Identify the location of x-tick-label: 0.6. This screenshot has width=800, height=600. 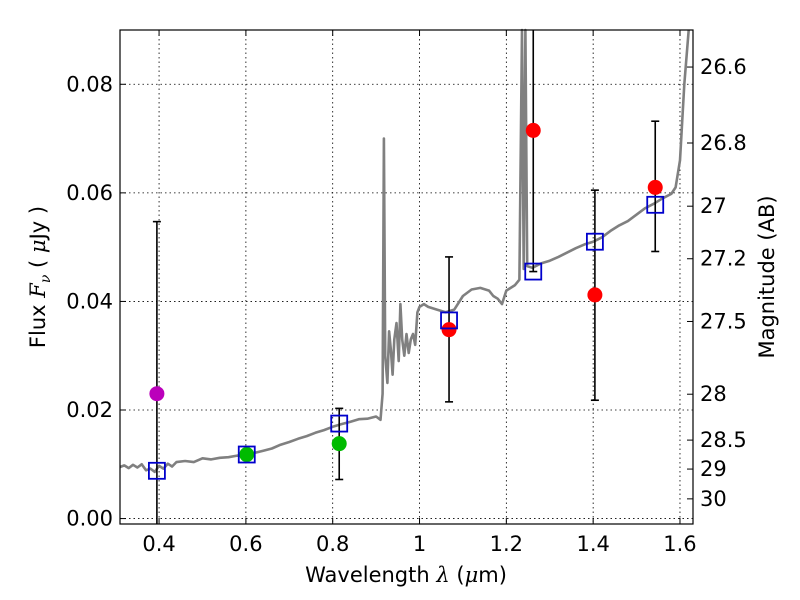
(245, 544).